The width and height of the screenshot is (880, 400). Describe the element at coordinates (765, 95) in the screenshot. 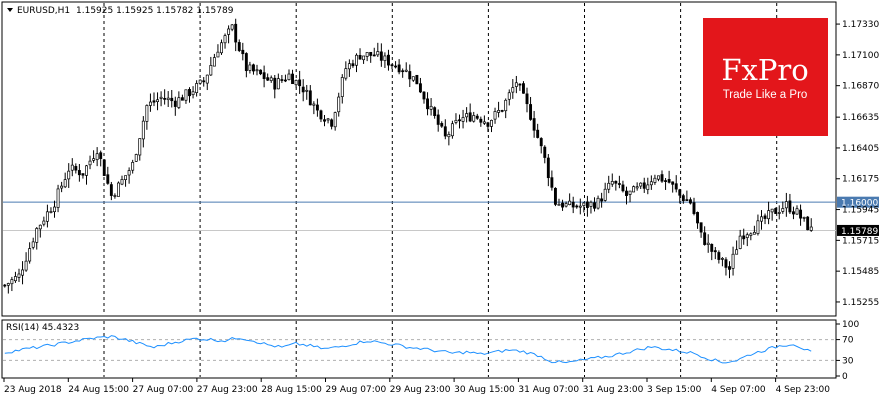

I see `logo-tagline: Trade Like a Pro` at that location.